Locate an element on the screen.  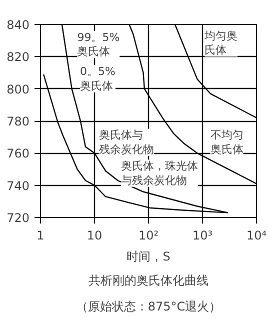
y-tick-label: 780 is located at coordinates (18, 121).